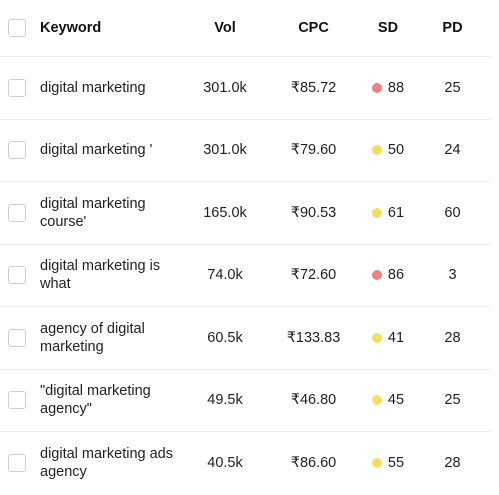 Image resolution: width=499 pixels, height=495 pixels. What do you see at coordinates (93, 212) in the screenshot?
I see `keyword-cell: digital marketing course'` at bounding box center [93, 212].